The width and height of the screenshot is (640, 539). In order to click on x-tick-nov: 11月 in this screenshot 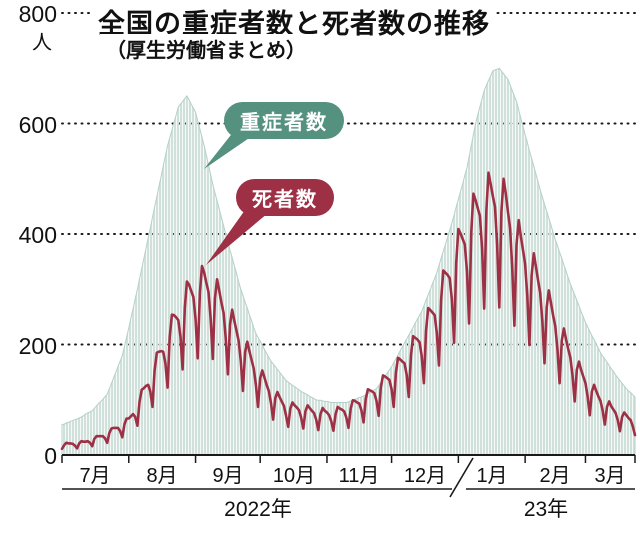, I will do `click(359, 476)`.